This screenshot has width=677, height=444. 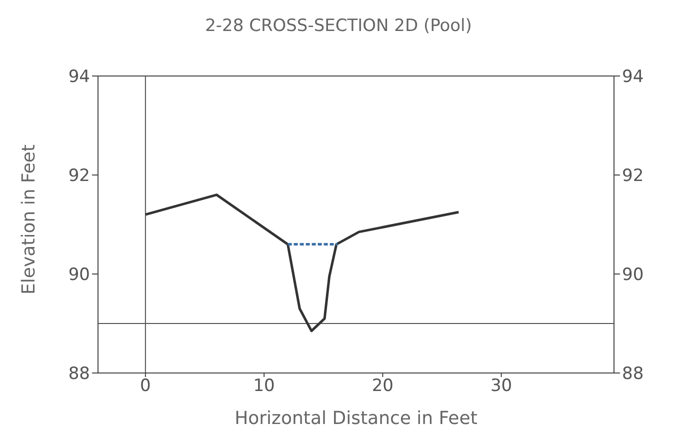 I want to click on y2-tick-label: 90, so click(x=633, y=275).